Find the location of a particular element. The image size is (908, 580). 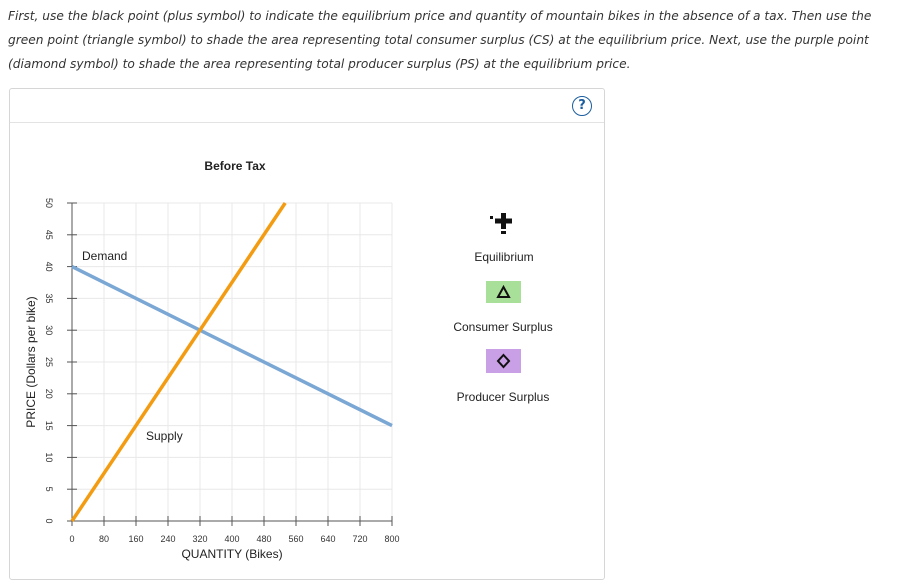

x-tick-label: 80 is located at coordinates (104, 539).